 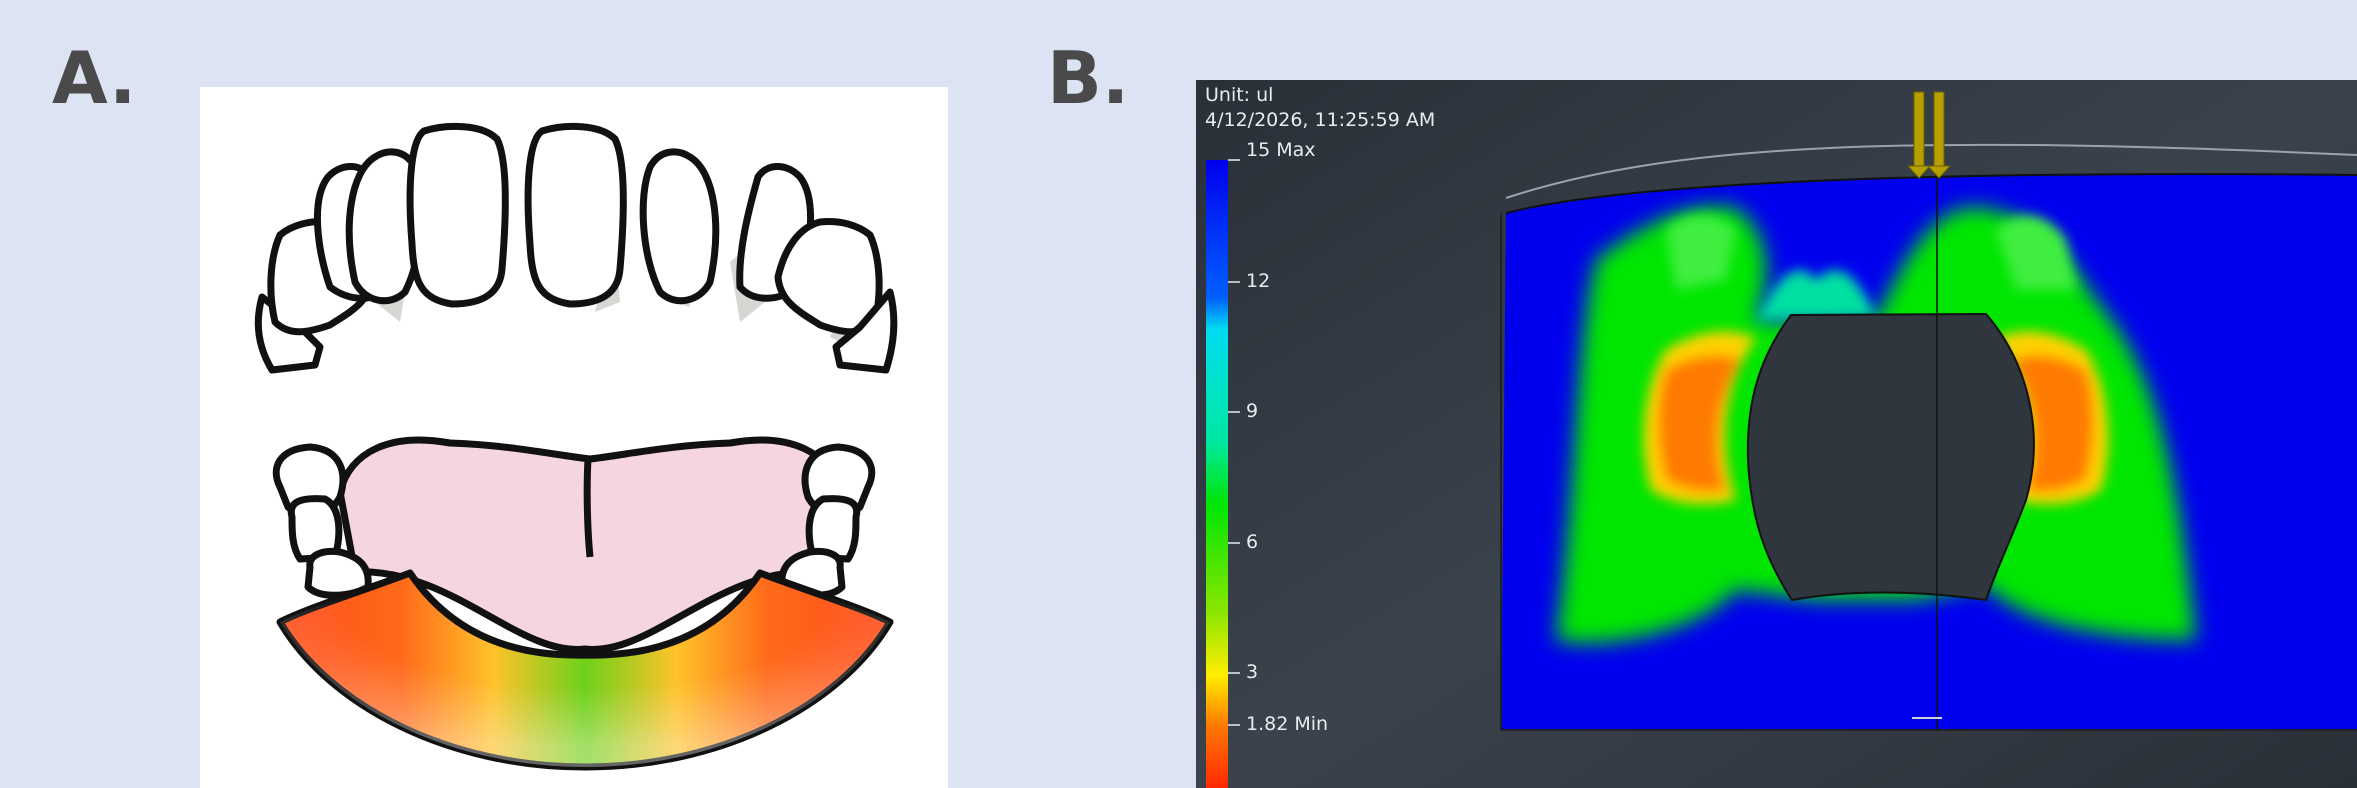 I want to click on lower-arch, so click(x=583, y=603).